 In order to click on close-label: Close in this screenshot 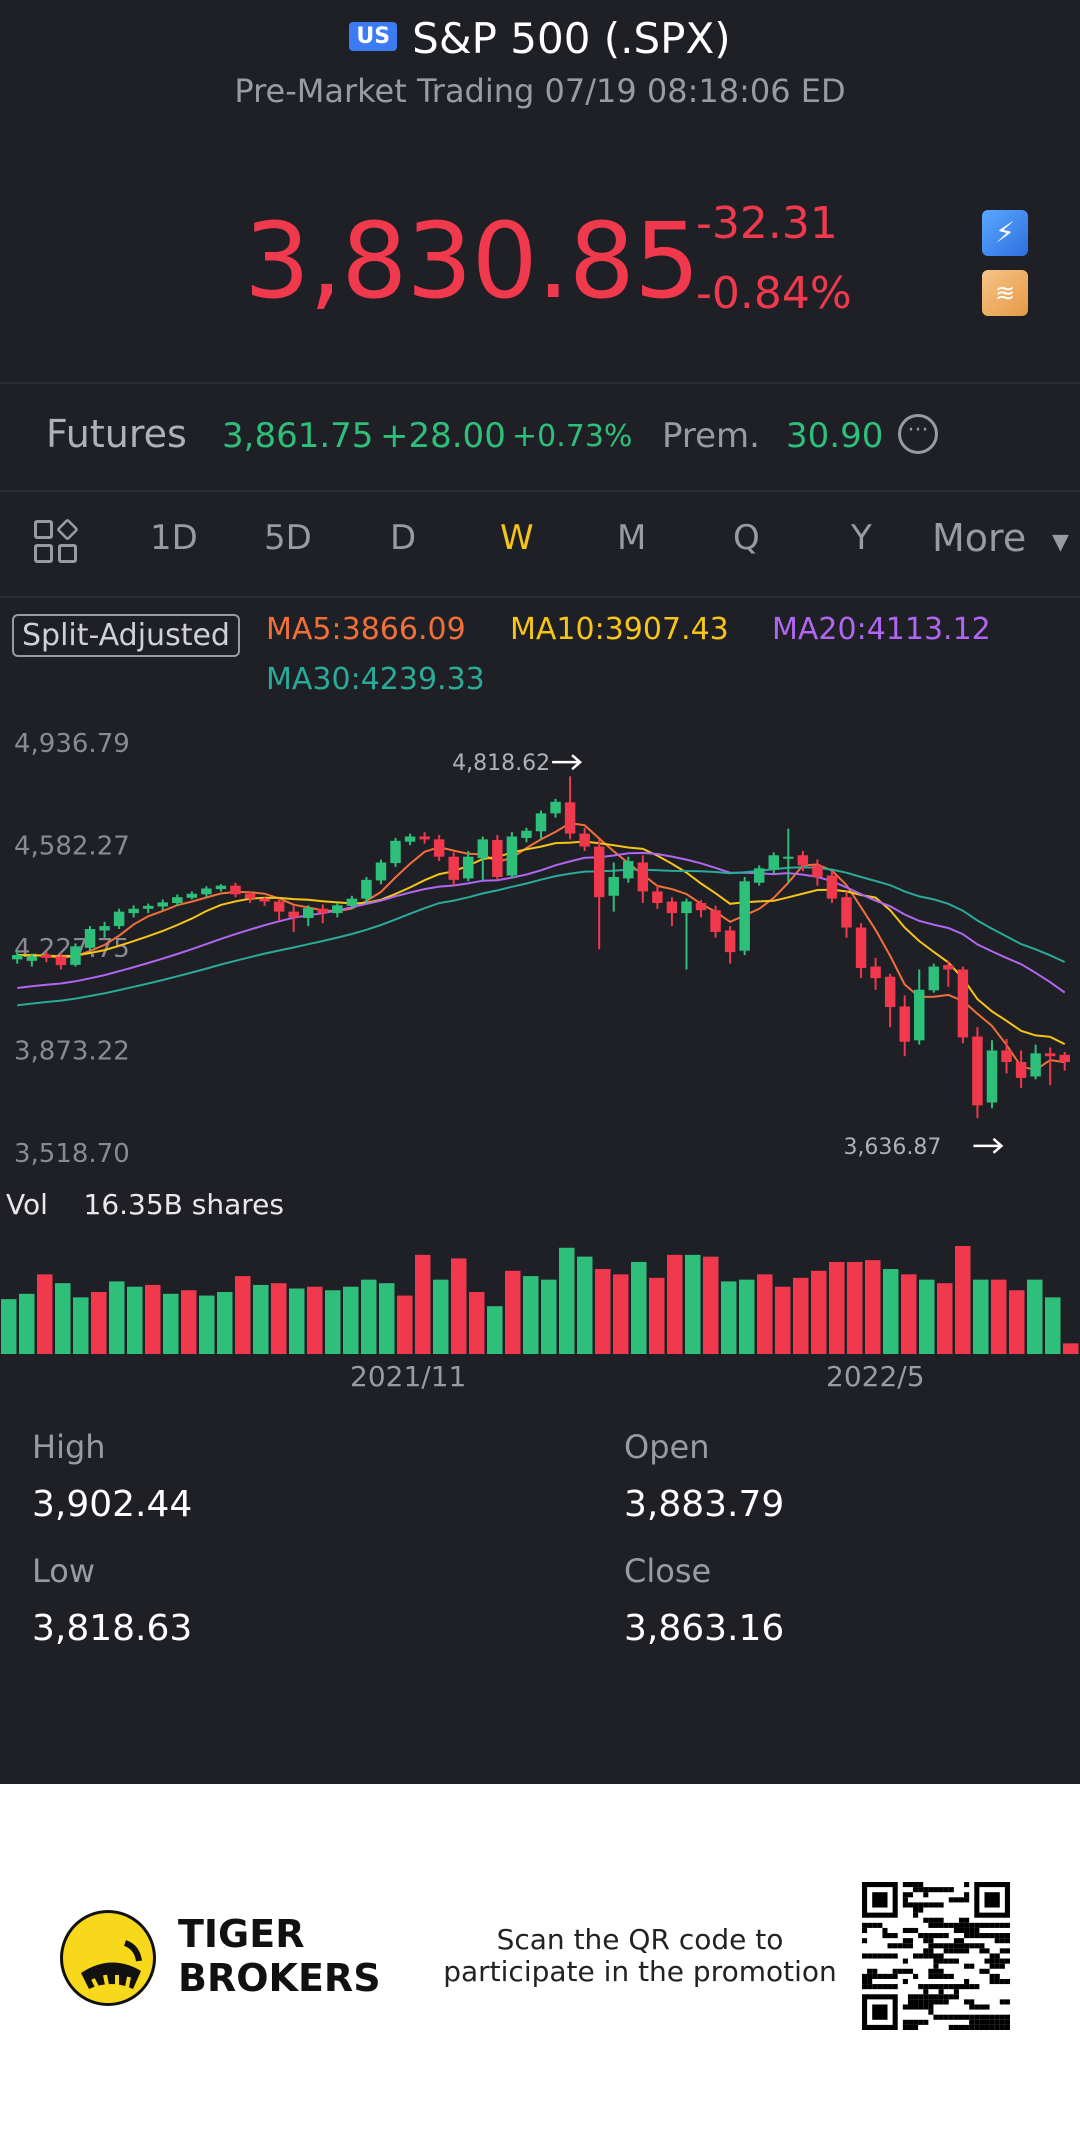, I will do `click(668, 1571)`.